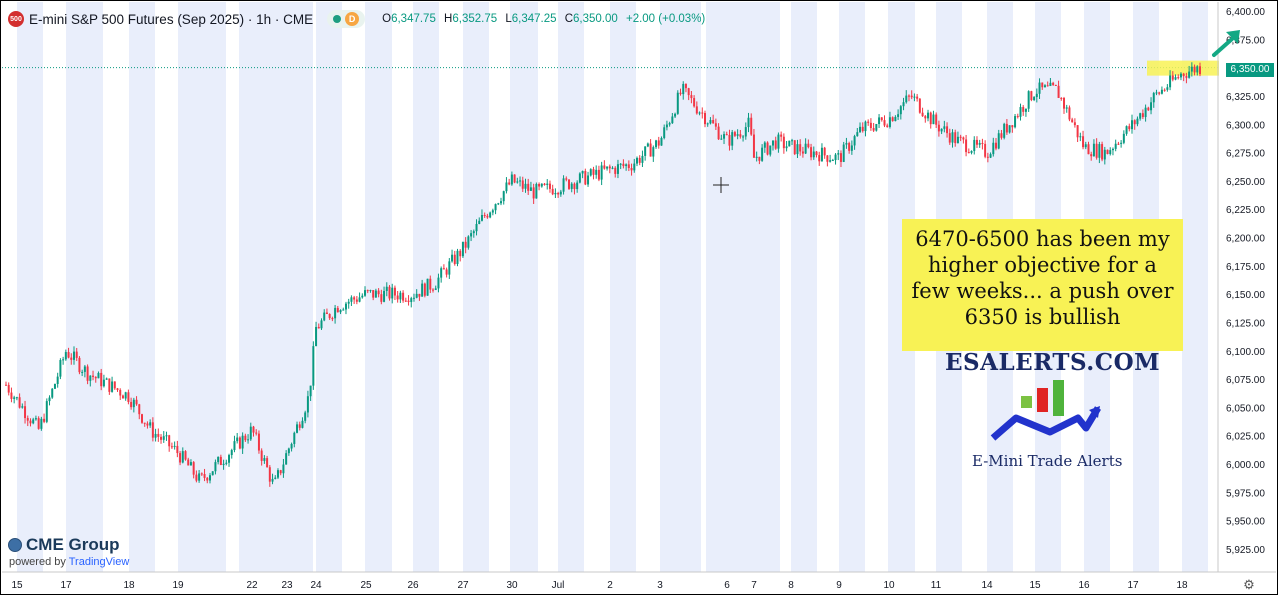 The height and width of the screenshot is (597, 1280). Describe the element at coordinates (1245, 182) in the screenshot. I see `price-tick-label: 6,250.00` at that location.